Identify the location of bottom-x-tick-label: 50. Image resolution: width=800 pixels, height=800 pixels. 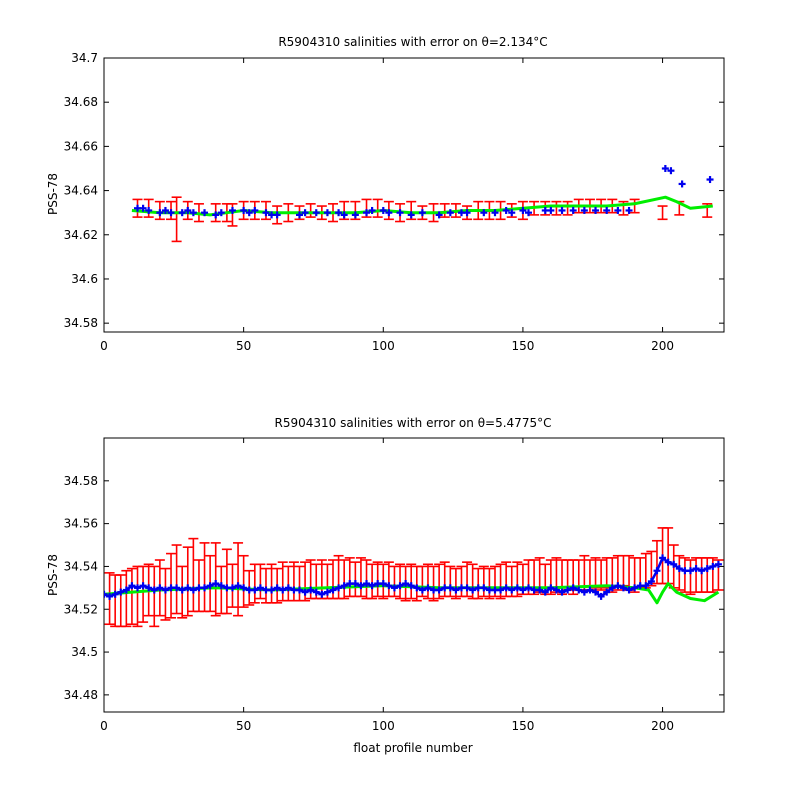
(243, 726).